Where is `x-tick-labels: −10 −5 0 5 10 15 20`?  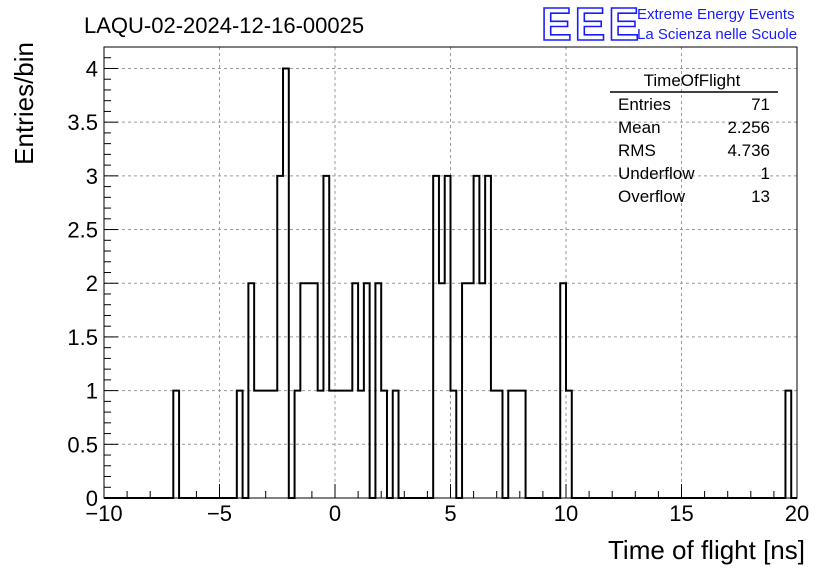
x-tick-labels: −10 −5 0 5 10 15 20 is located at coordinates (447, 513).